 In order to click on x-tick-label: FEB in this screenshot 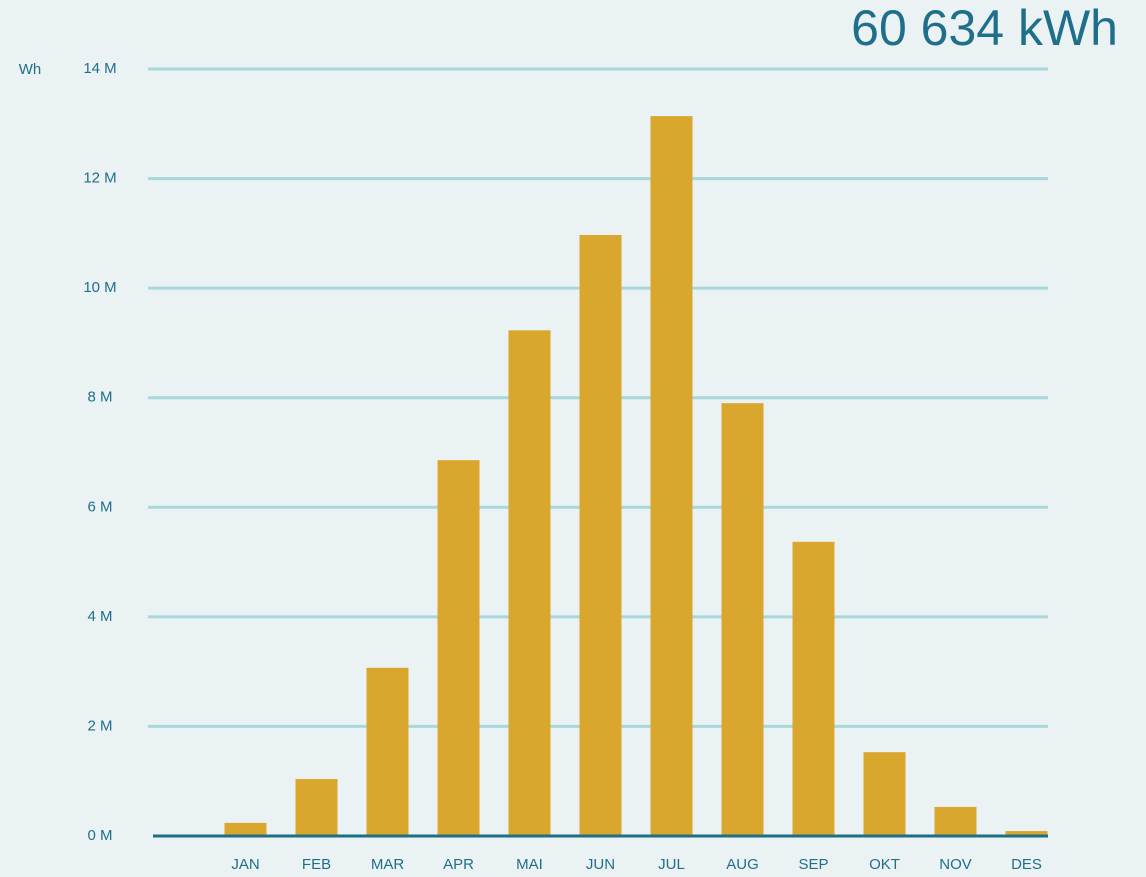, I will do `click(316, 864)`.